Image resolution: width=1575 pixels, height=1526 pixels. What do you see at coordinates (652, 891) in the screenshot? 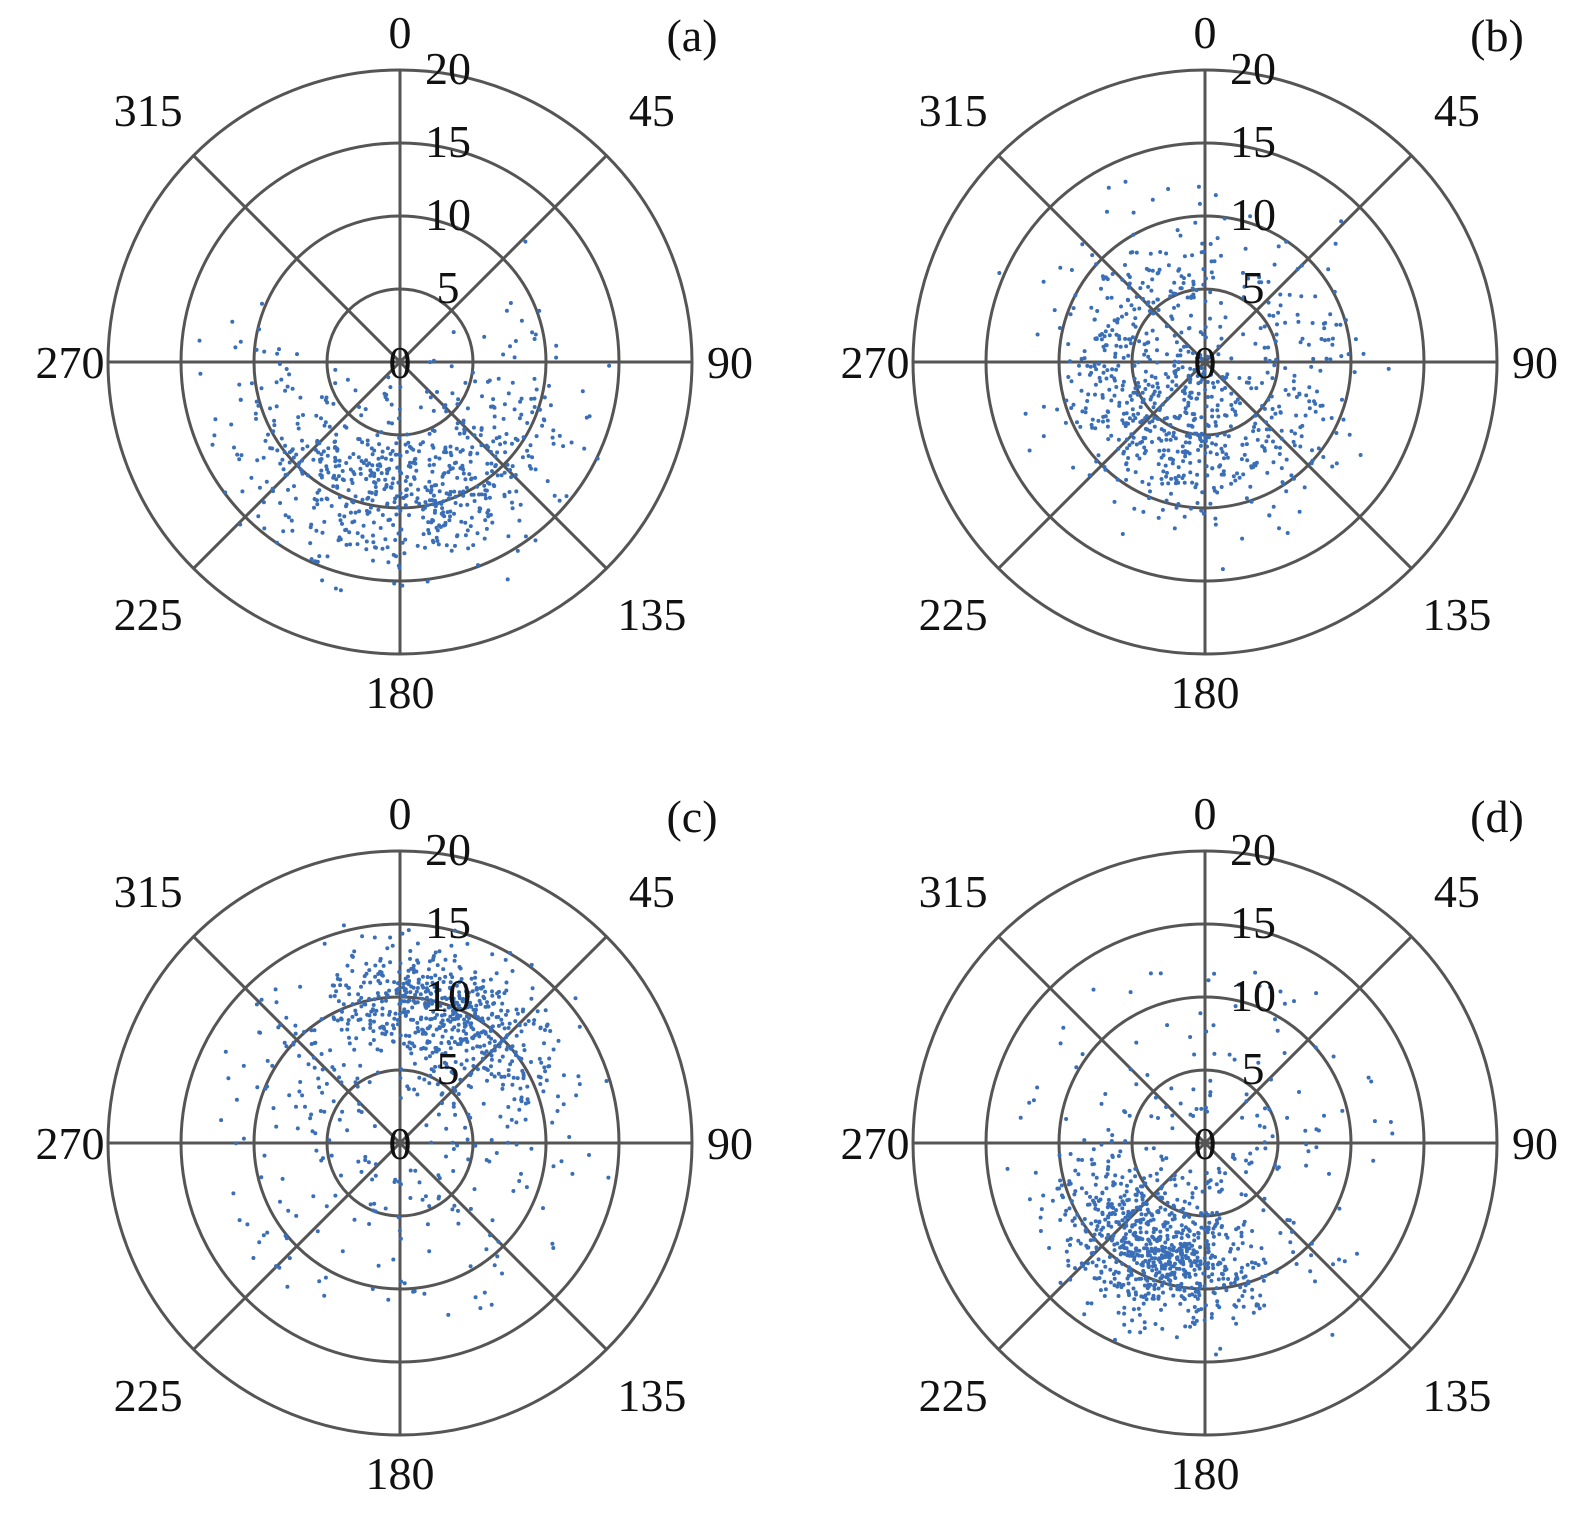
I see `angle-tick-label: 45` at bounding box center [652, 891].